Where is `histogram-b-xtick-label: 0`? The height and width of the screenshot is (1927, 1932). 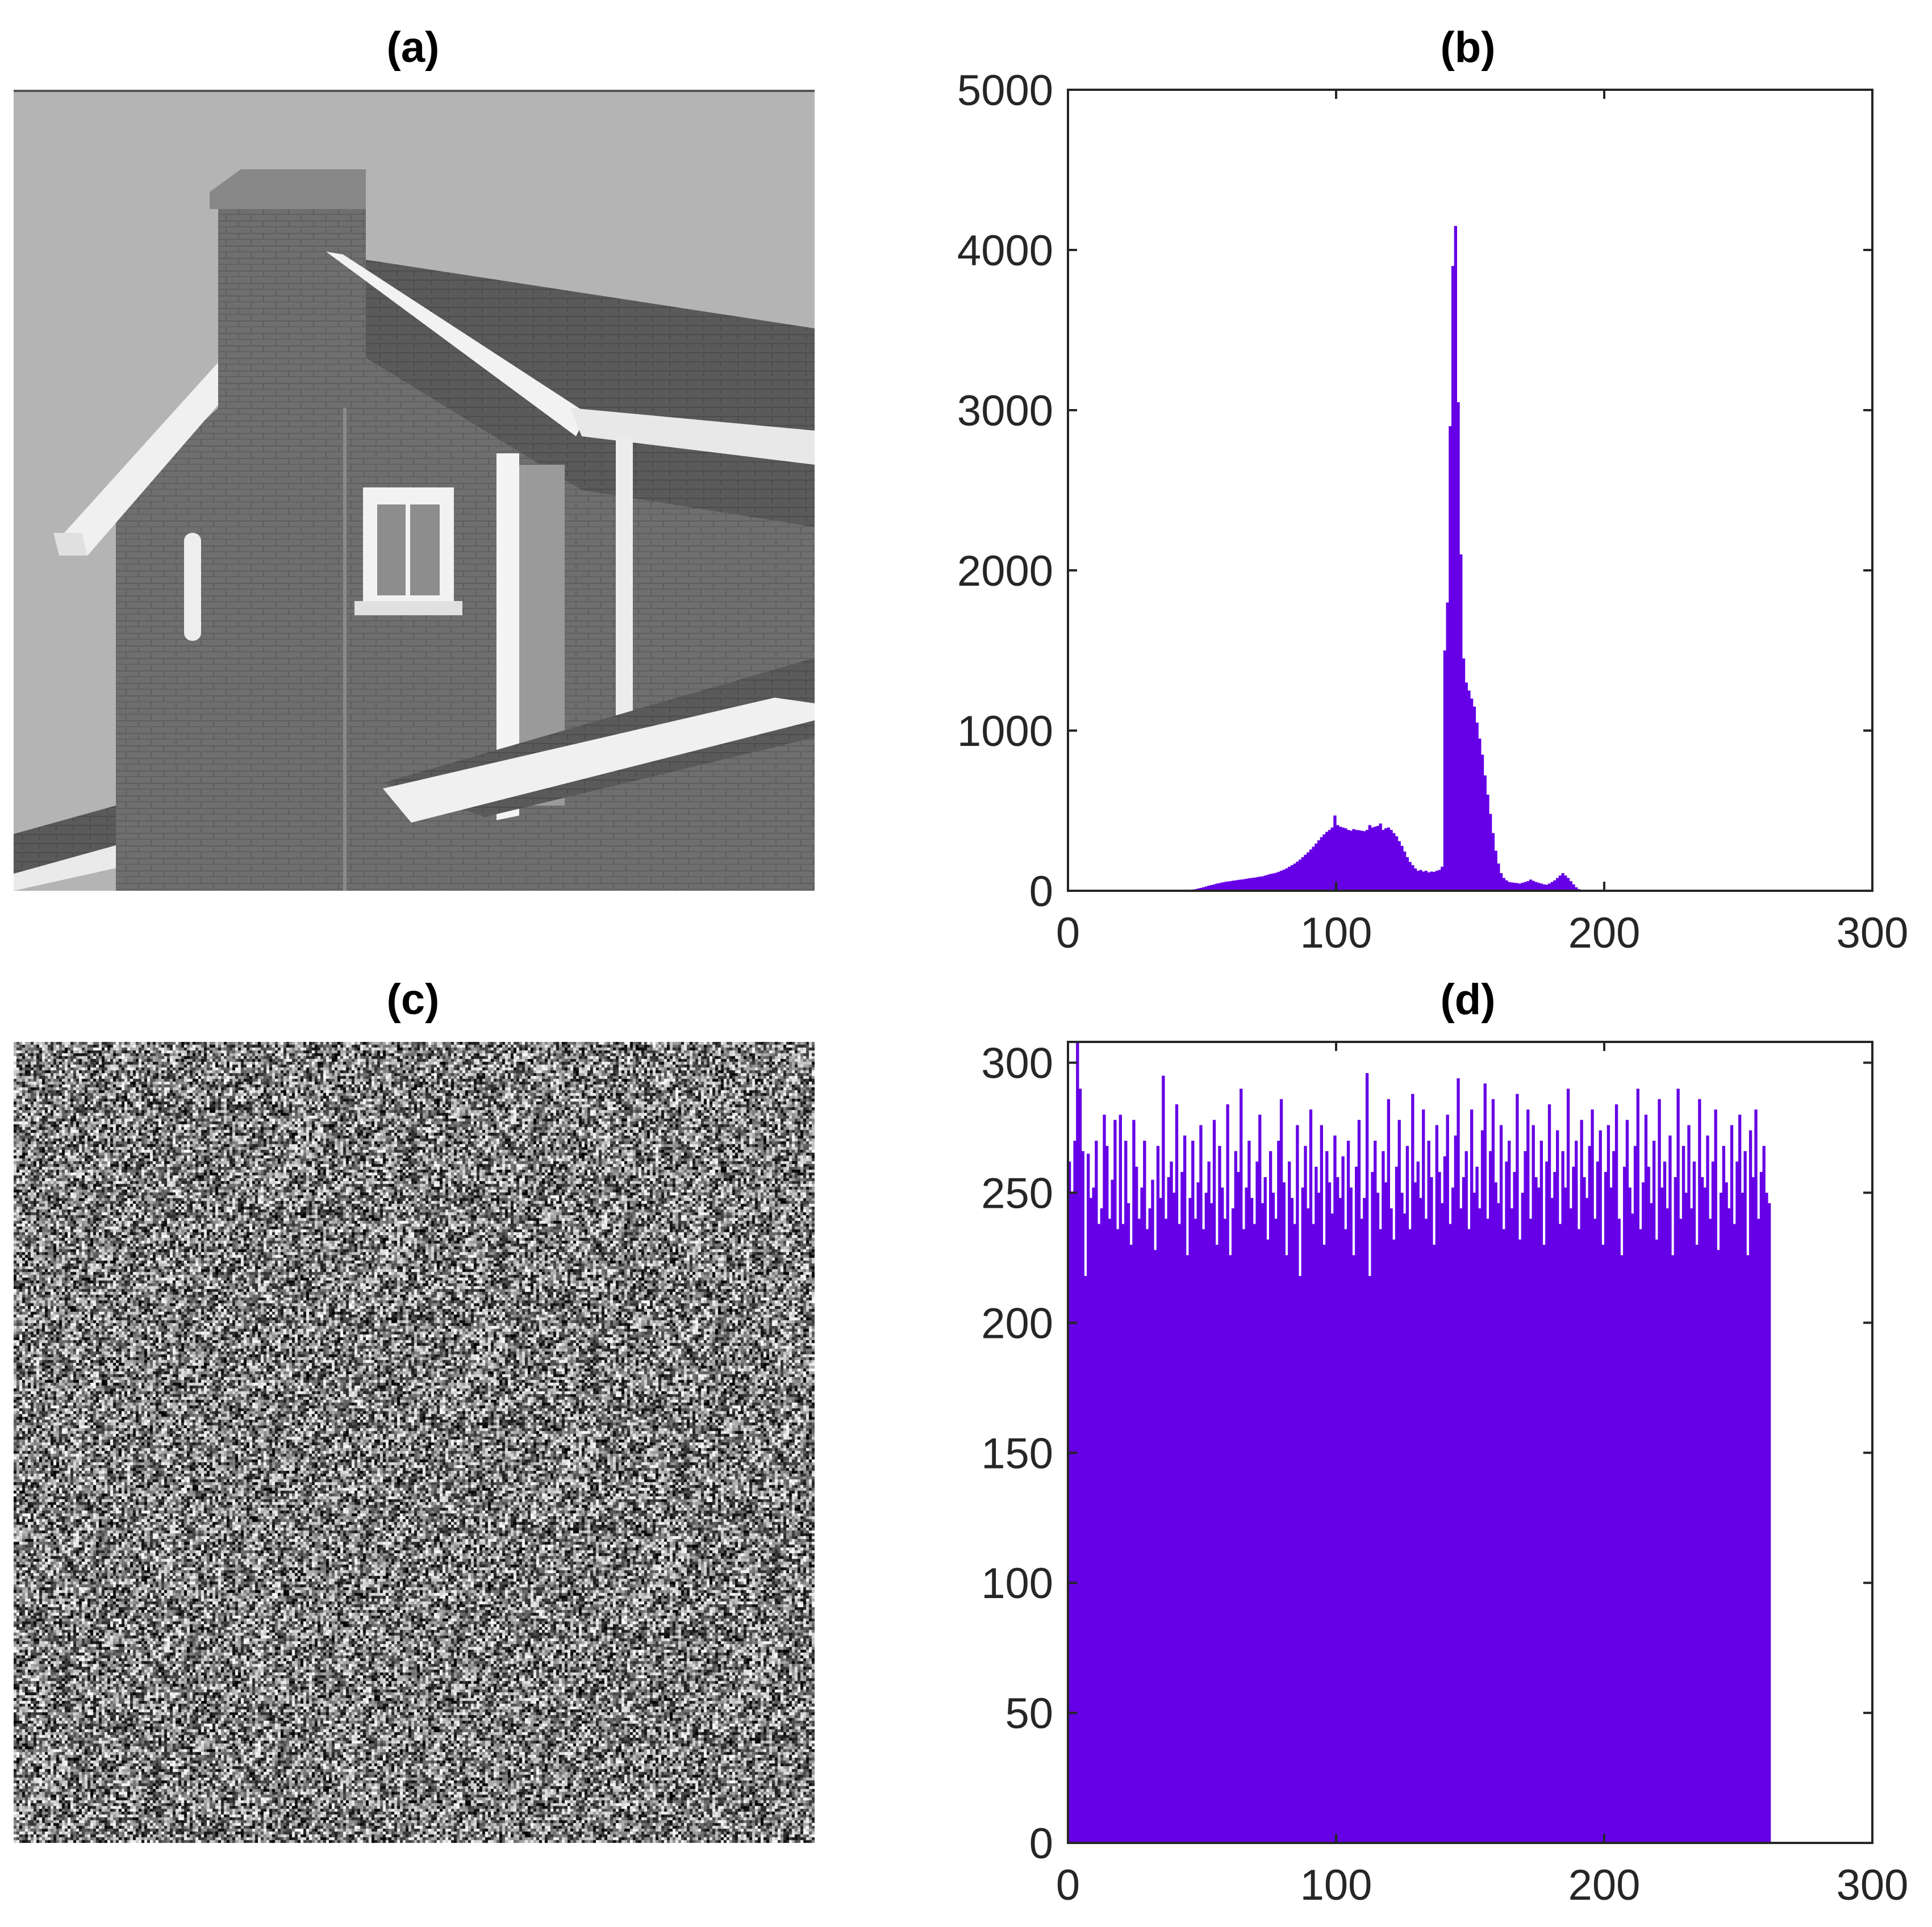
histogram-b-xtick-label: 0 is located at coordinates (1068, 933).